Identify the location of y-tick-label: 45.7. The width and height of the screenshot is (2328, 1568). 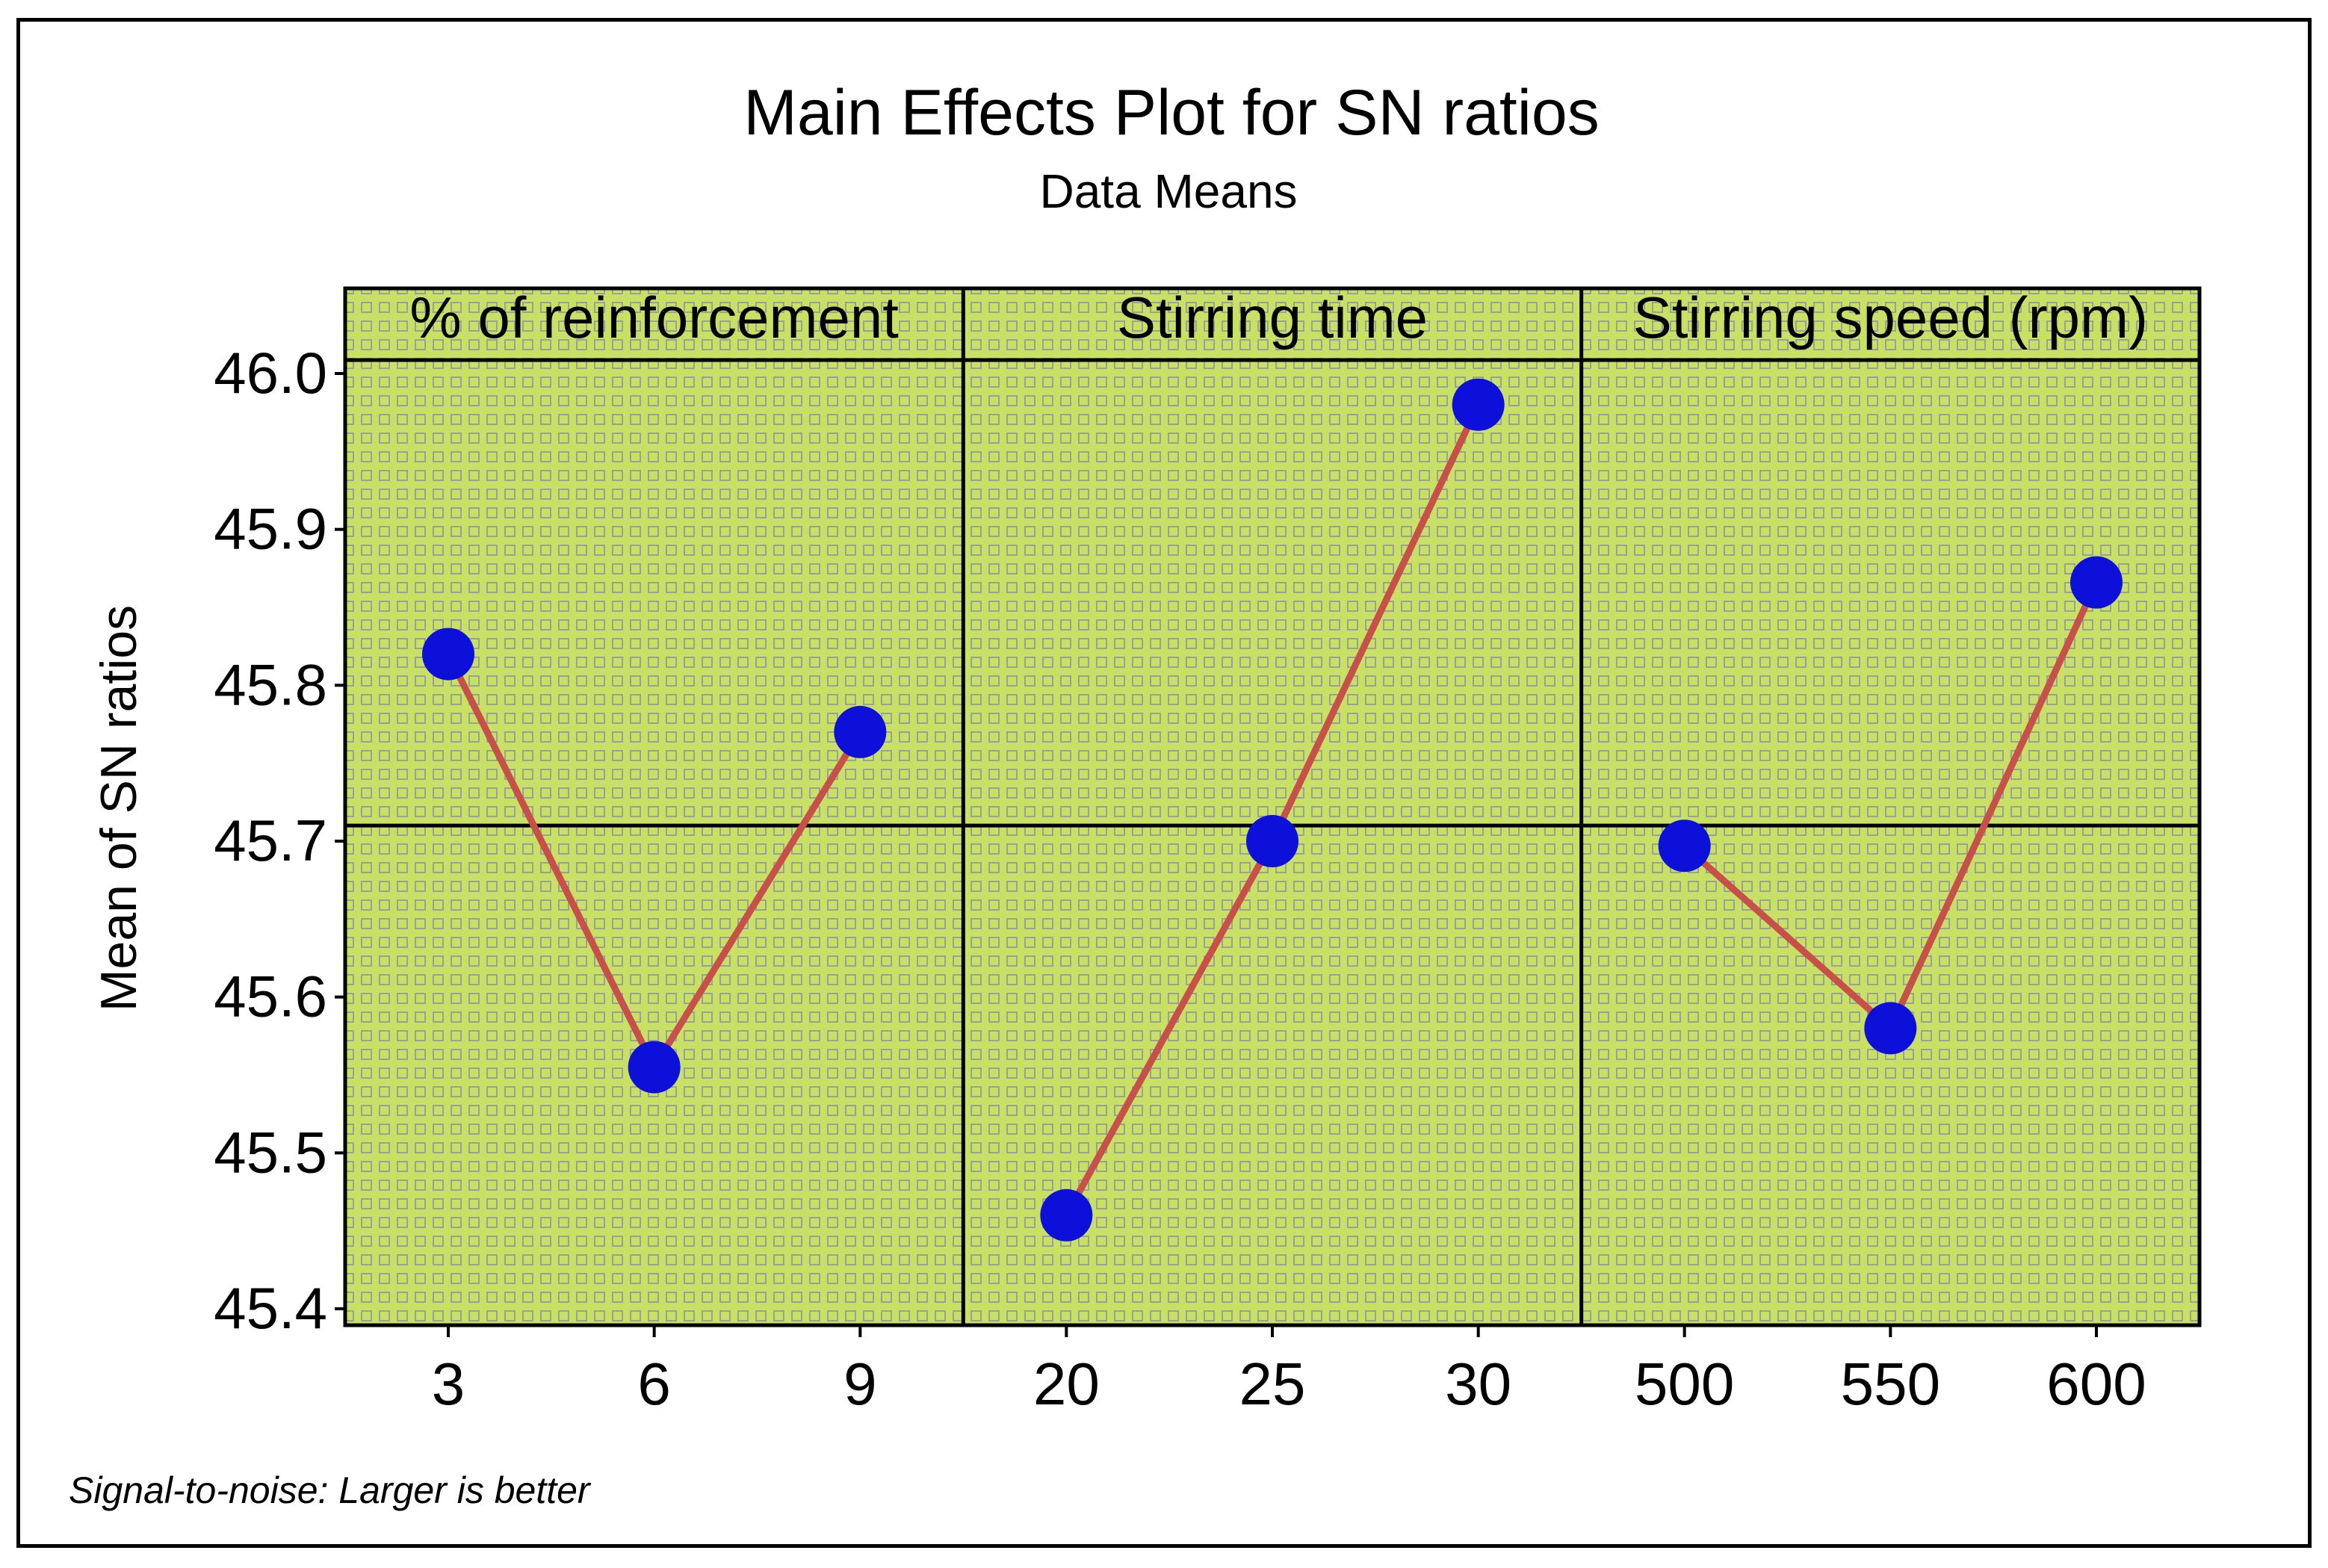
(270, 840).